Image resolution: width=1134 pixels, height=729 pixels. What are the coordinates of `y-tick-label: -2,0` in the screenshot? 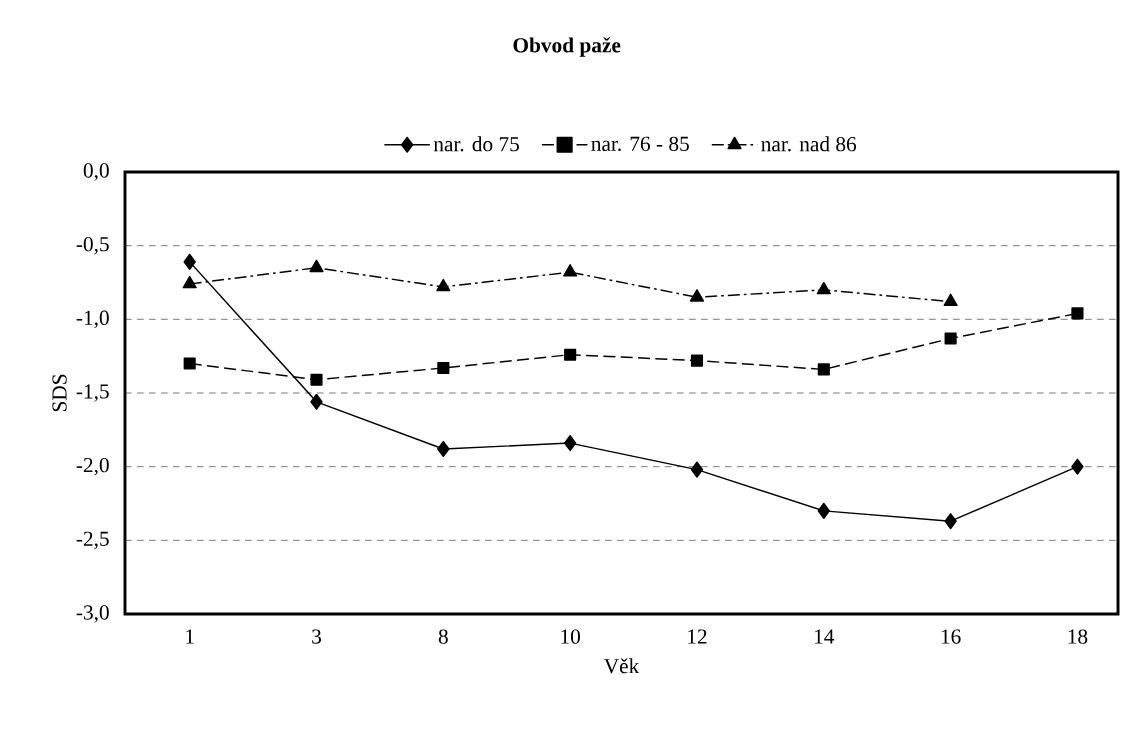 It's located at (92, 466).